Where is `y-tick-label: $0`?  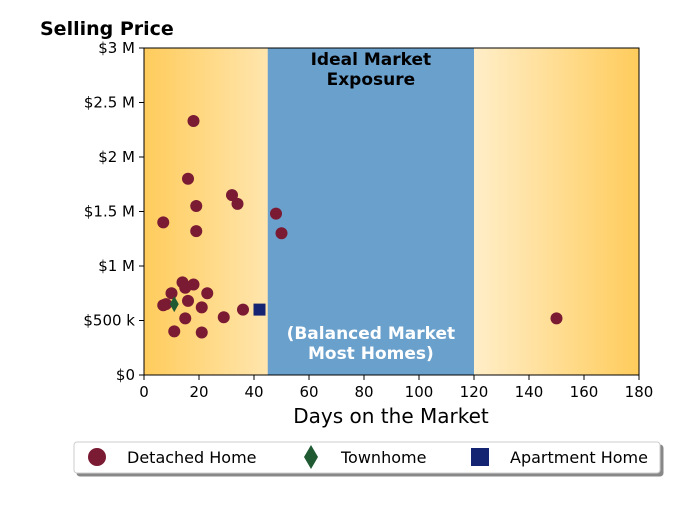 y-tick-label: $0 is located at coordinates (125, 375).